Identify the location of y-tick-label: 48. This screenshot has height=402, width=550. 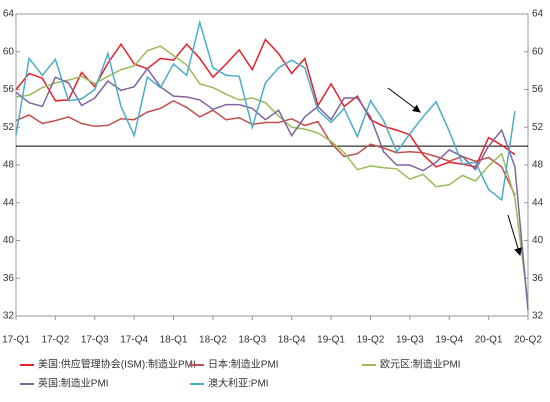
(9, 165).